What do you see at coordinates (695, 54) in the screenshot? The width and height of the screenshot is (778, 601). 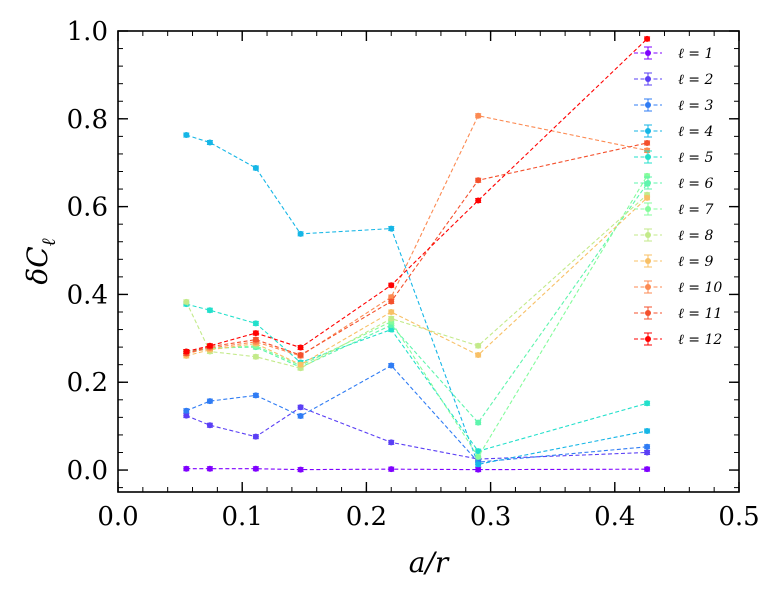 I see `legend-label: ℓ = 1` at bounding box center [695, 54].